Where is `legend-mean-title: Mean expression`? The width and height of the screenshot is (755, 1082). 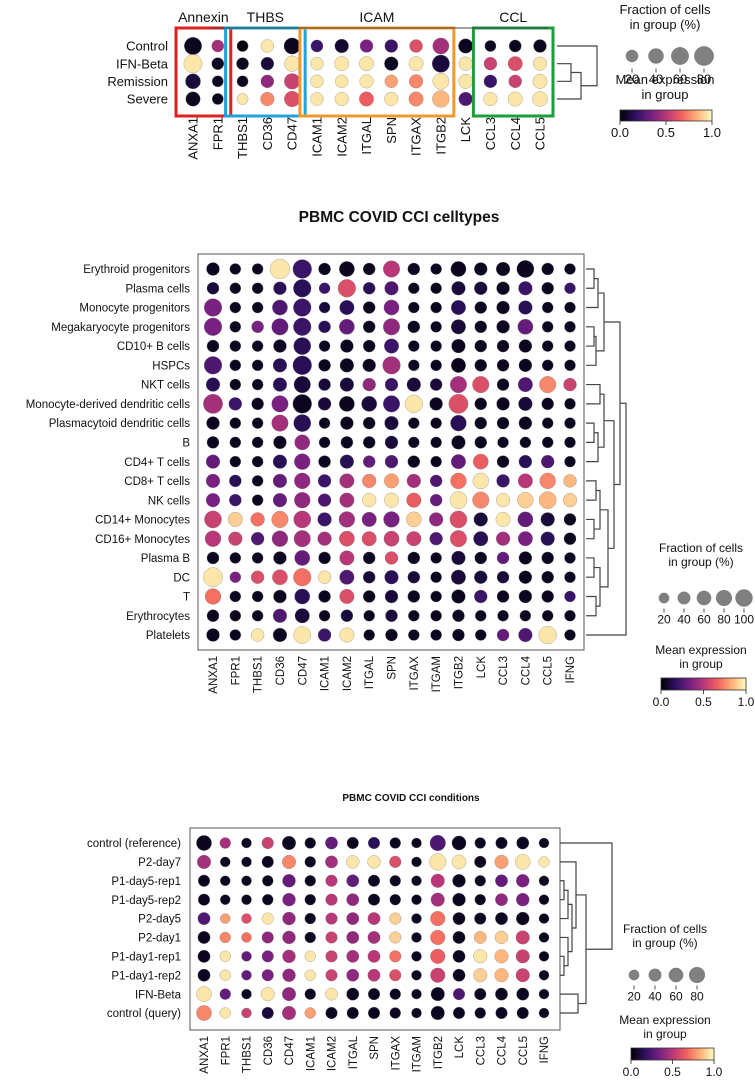
legend-mean-title: Mean expression is located at coordinates (664, 1020).